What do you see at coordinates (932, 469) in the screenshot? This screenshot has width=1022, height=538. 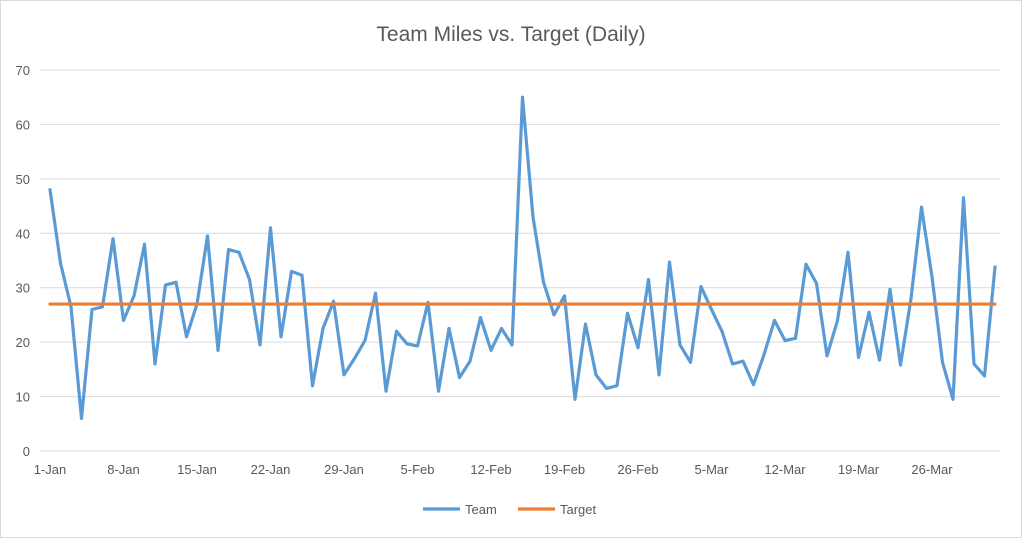 I see `x-tick-label: 26-Mar` at bounding box center [932, 469].